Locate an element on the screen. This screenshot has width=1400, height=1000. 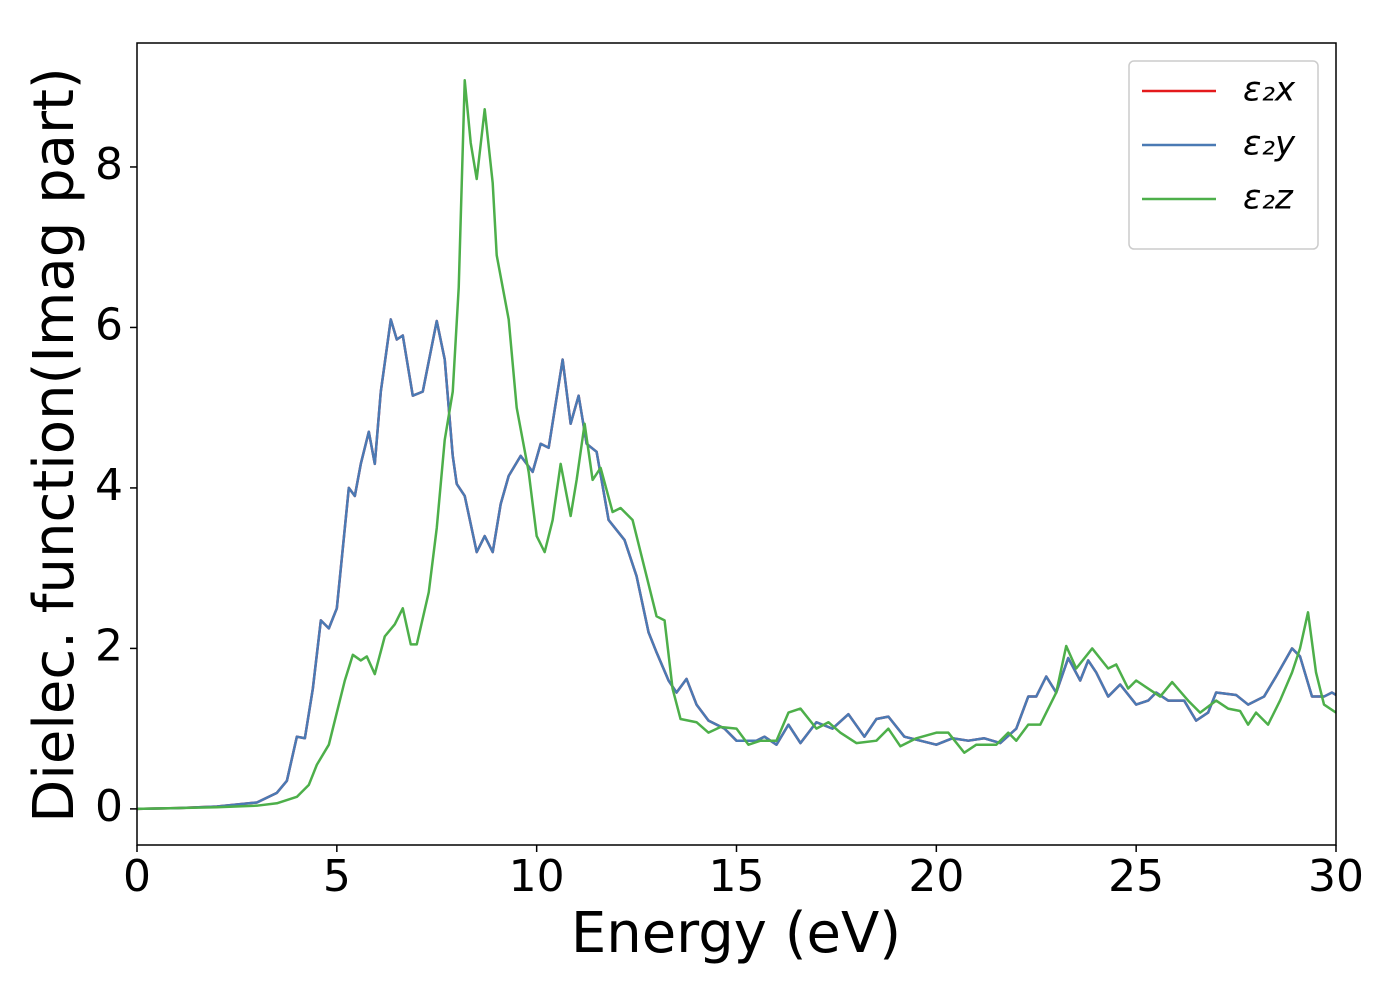
y-tick-label: 8 is located at coordinates (109, 164).